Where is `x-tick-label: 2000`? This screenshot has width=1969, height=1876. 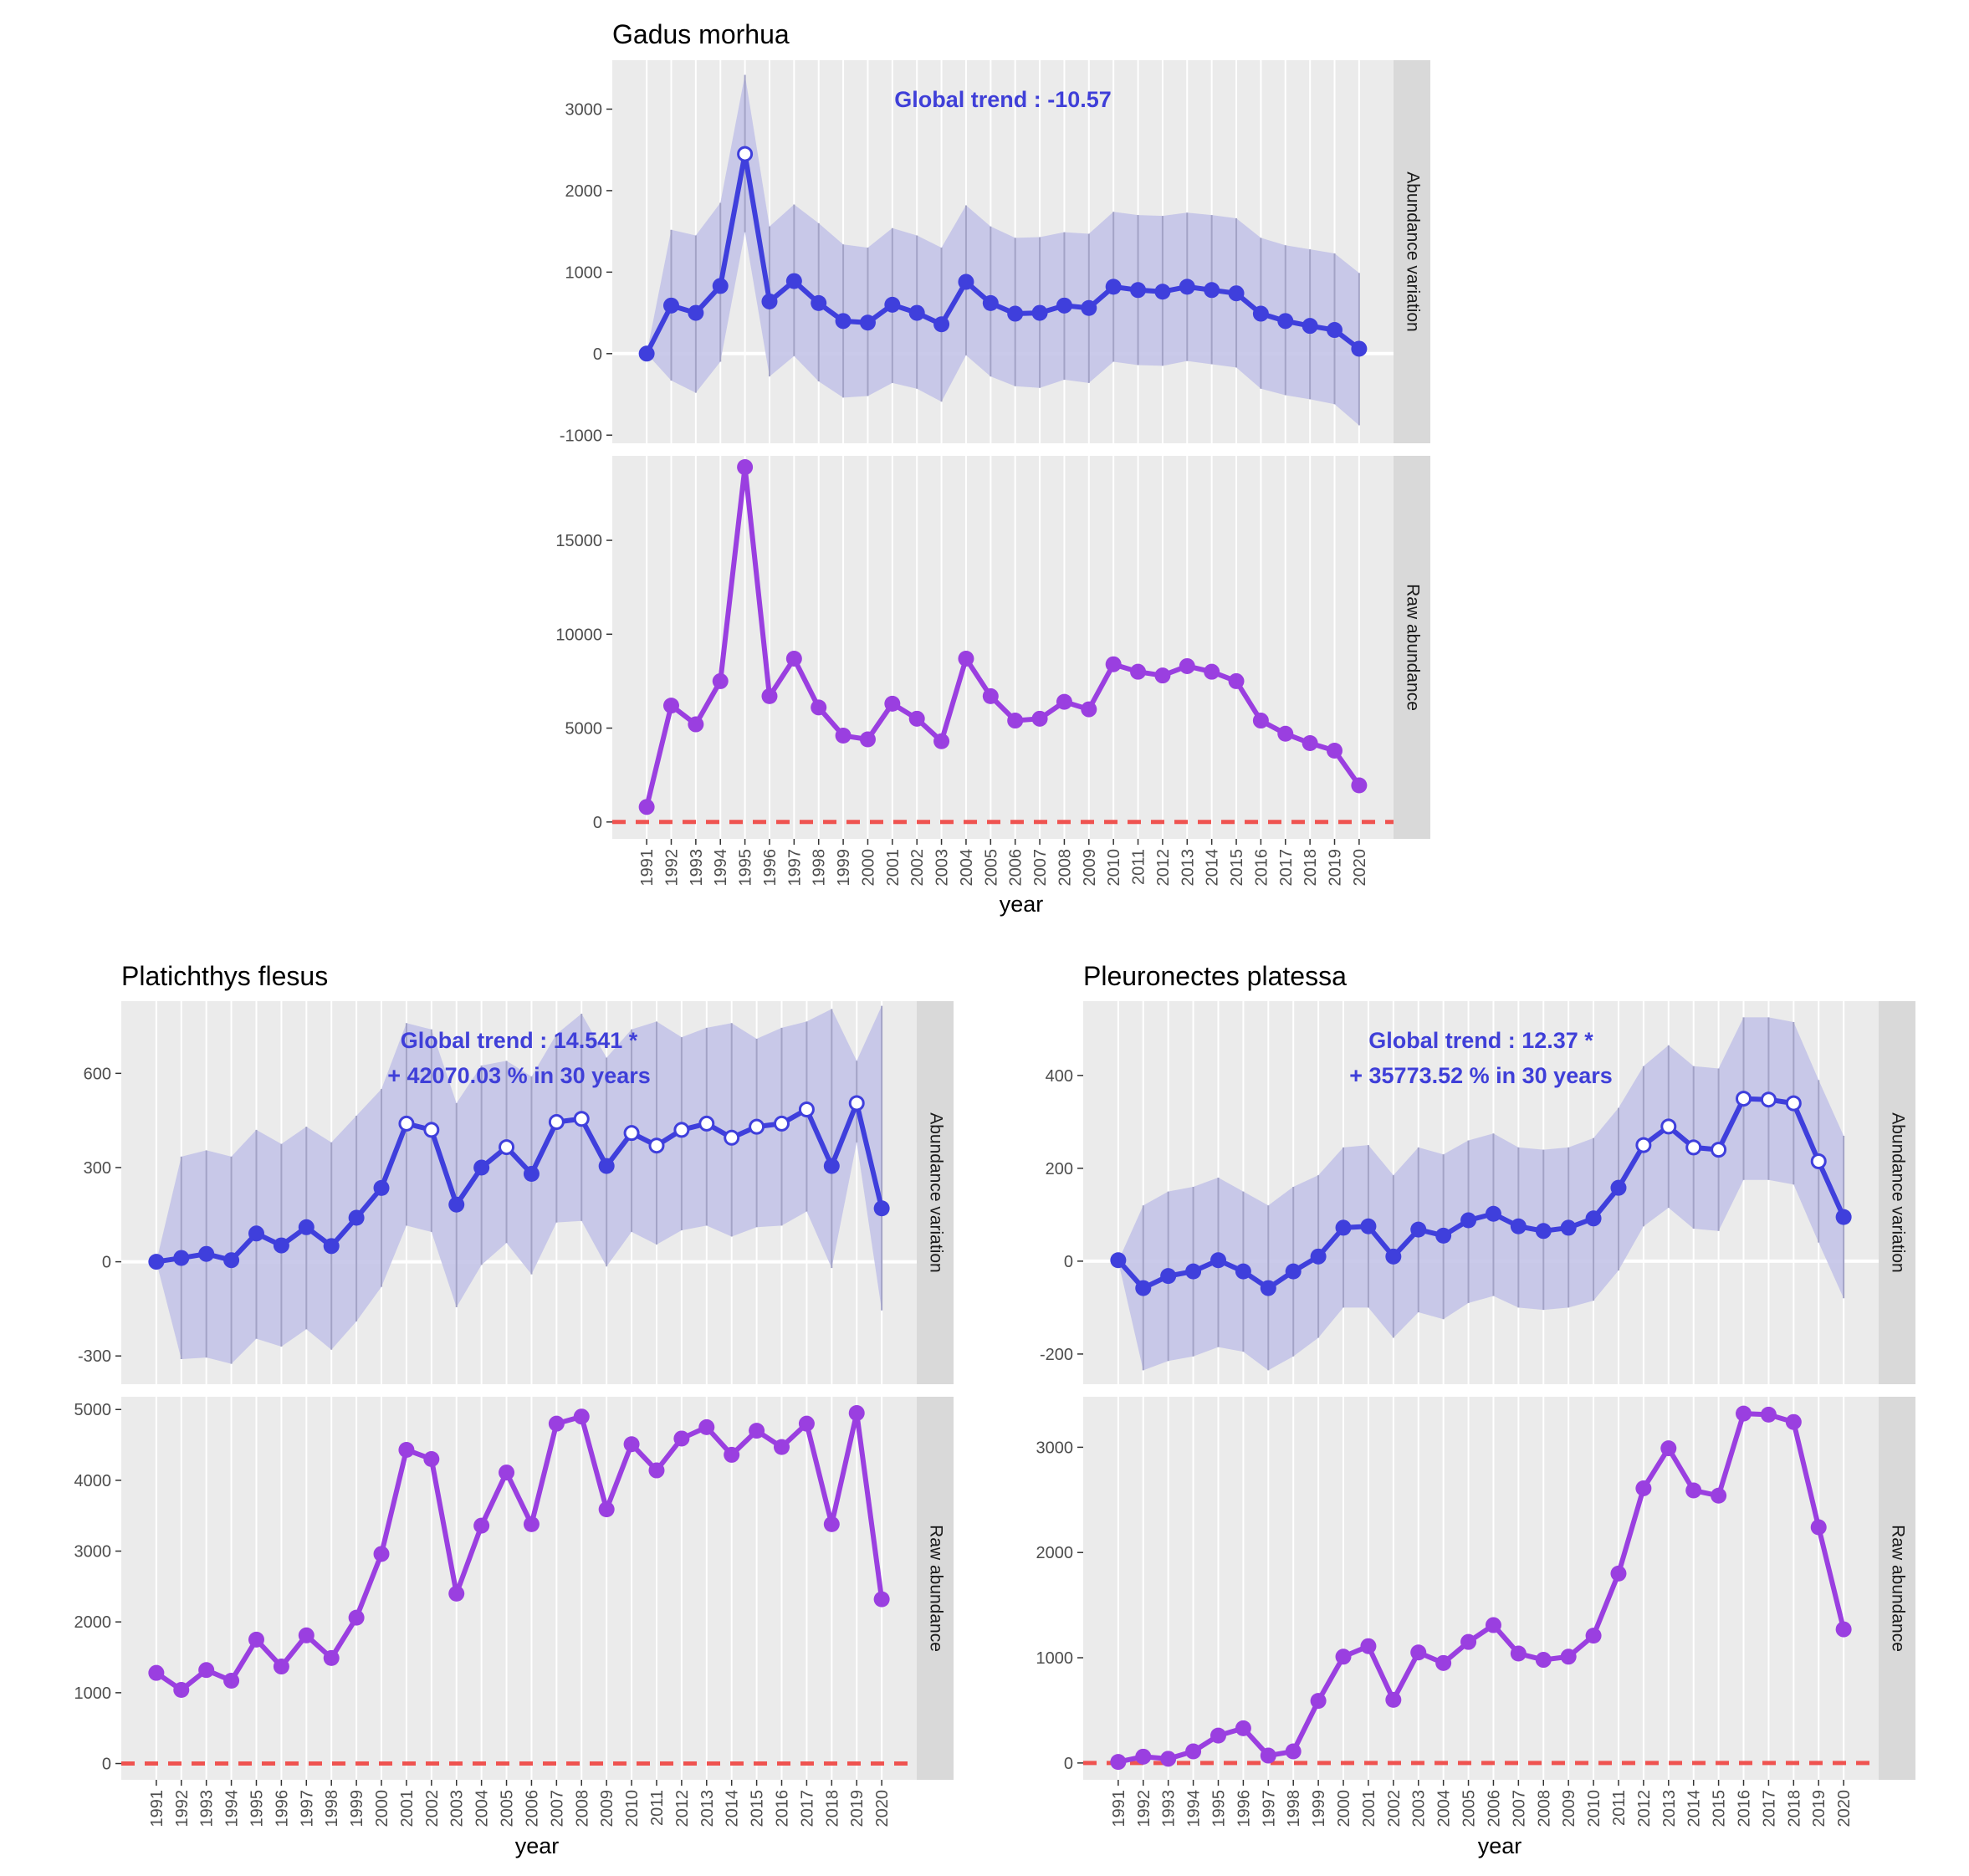
x-tick-label: 2000 is located at coordinates (1344, 1809).